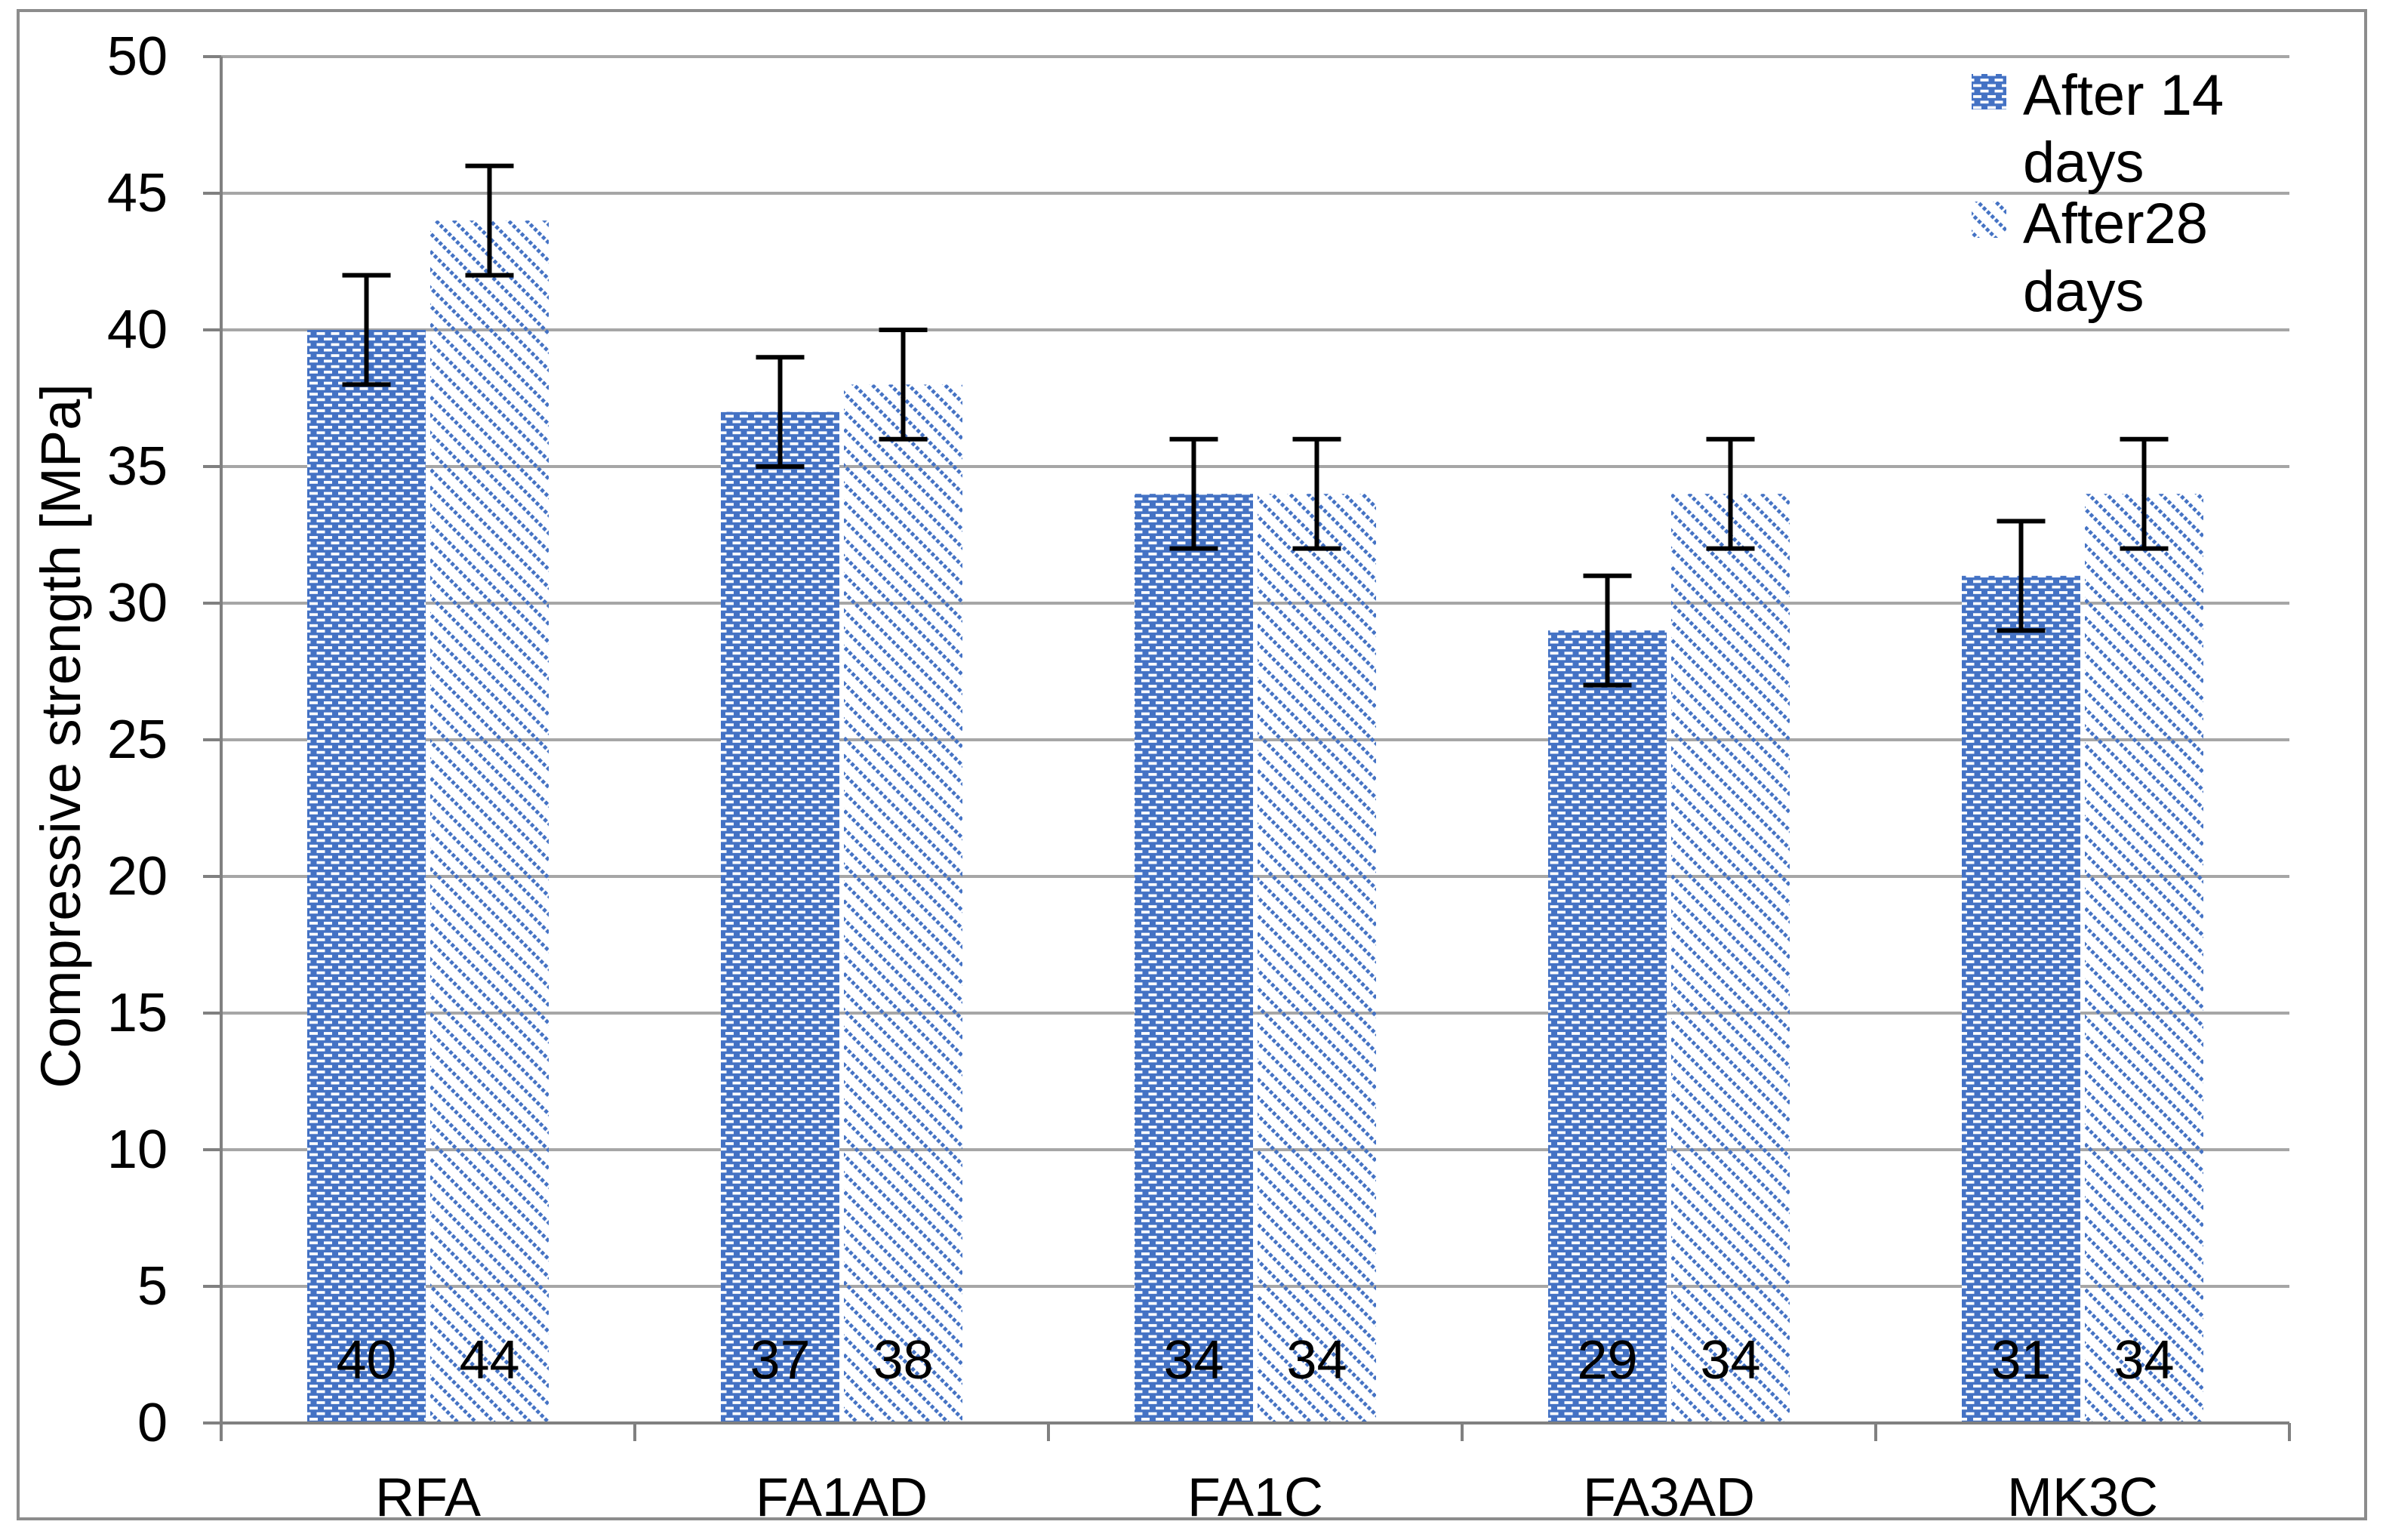 The image size is (2383, 1540). Describe the element at coordinates (152, 1286) in the screenshot. I see `y-tick-label: 5` at that location.